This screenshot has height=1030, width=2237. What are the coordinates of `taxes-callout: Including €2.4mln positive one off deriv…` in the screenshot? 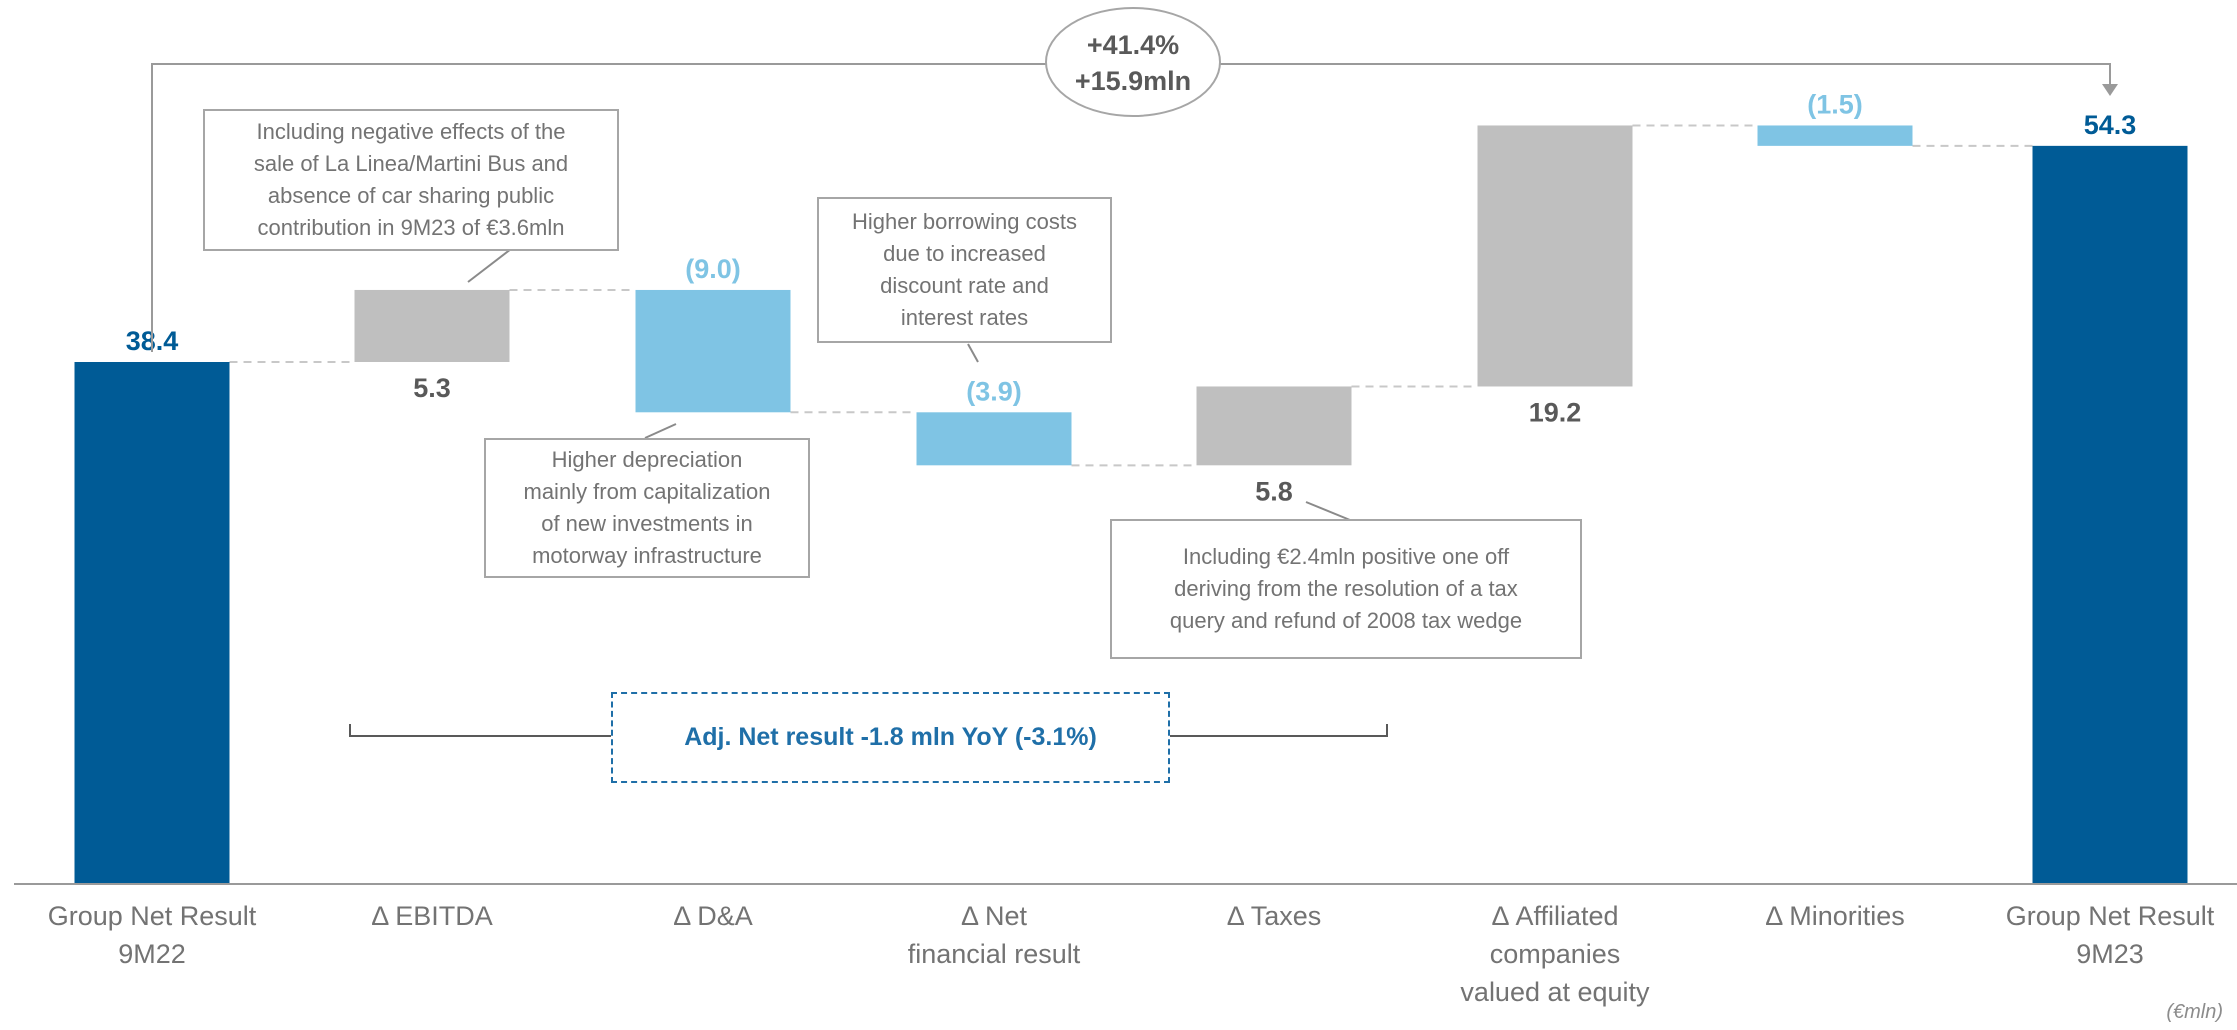 It's located at (1346, 589).